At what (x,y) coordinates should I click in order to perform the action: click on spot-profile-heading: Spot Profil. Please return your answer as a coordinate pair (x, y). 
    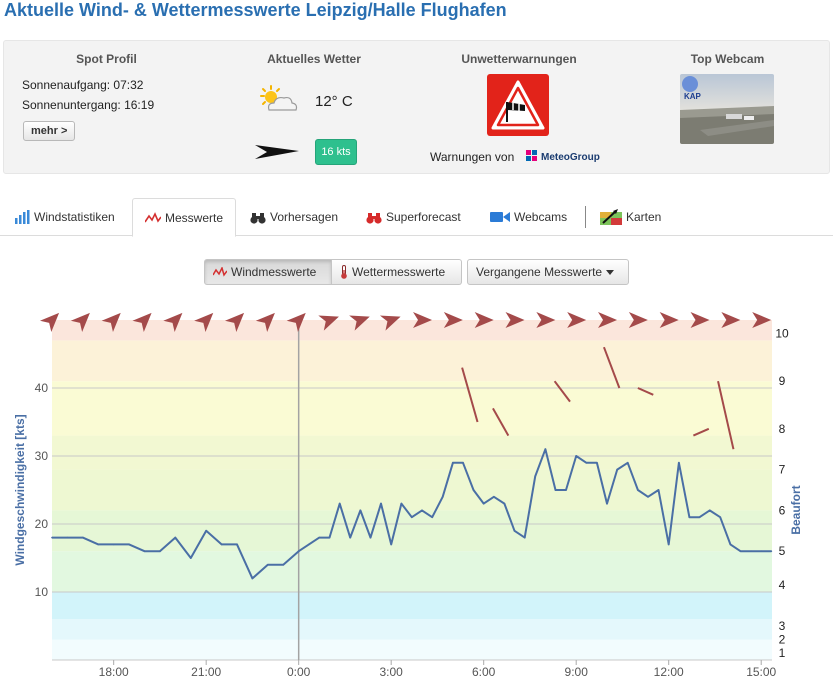
    Looking at the image, I should click on (106, 59).